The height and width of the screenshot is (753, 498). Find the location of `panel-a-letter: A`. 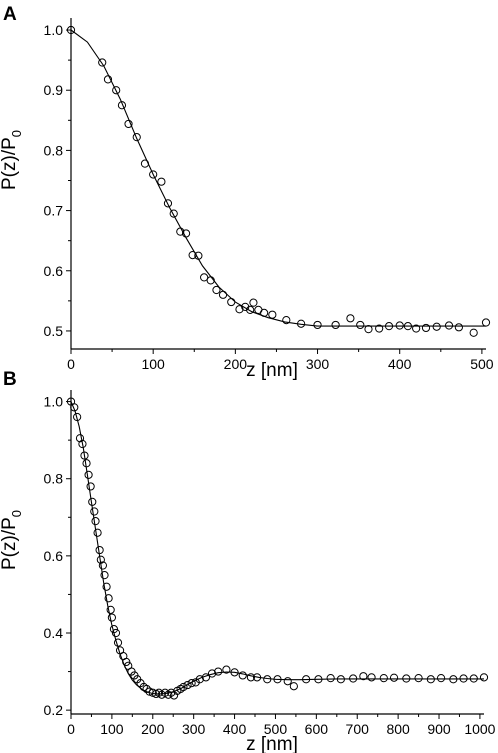

panel-a-letter: A is located at coordinates (10, 14).